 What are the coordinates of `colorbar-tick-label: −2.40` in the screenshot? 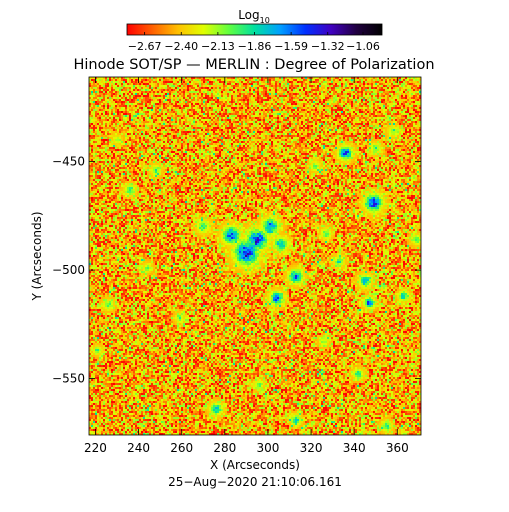 It's located at (181, 46).